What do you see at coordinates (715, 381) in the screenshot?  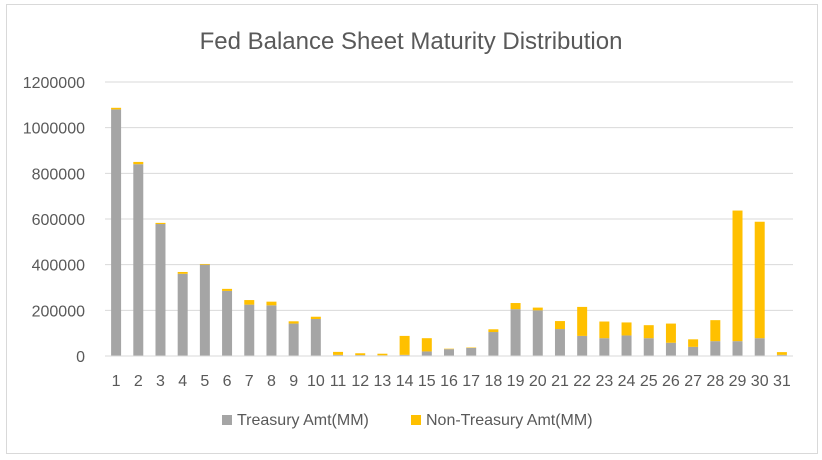 I see `x-tick-label: 28` at bounding box center [715, 381].